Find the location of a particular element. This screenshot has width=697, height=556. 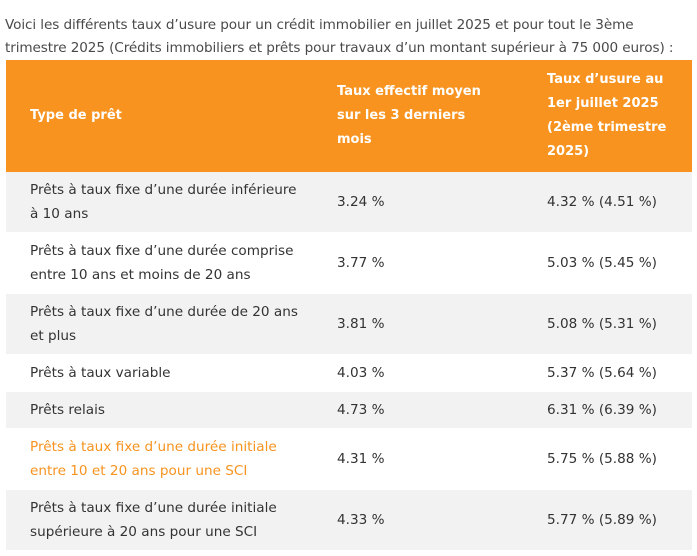

usury-rate-cell: 6.31 % (6.39 %) is located at coordinates (608, 410).